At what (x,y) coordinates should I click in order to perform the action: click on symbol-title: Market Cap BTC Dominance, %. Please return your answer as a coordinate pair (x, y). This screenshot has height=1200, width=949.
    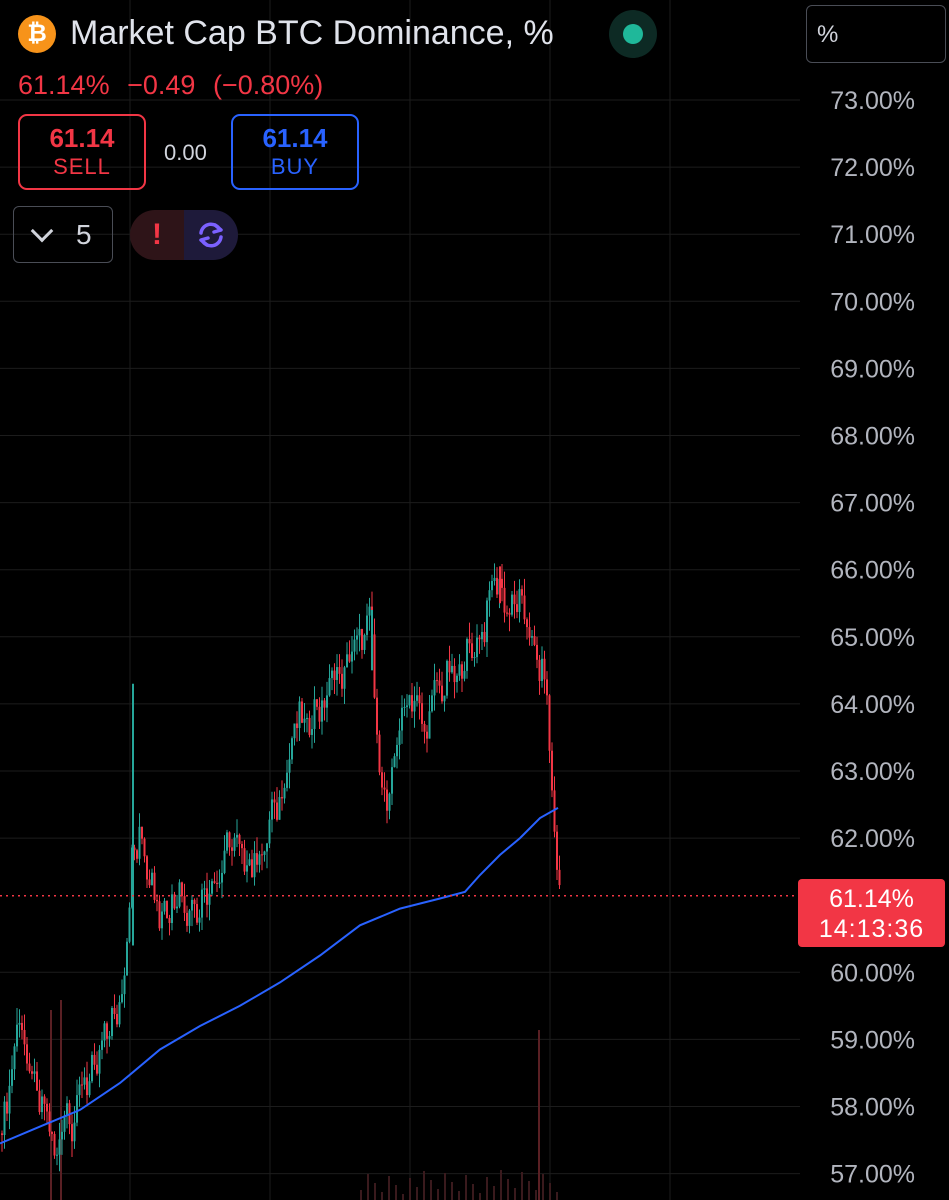
    Looking at the image, I should click on (312, 33).